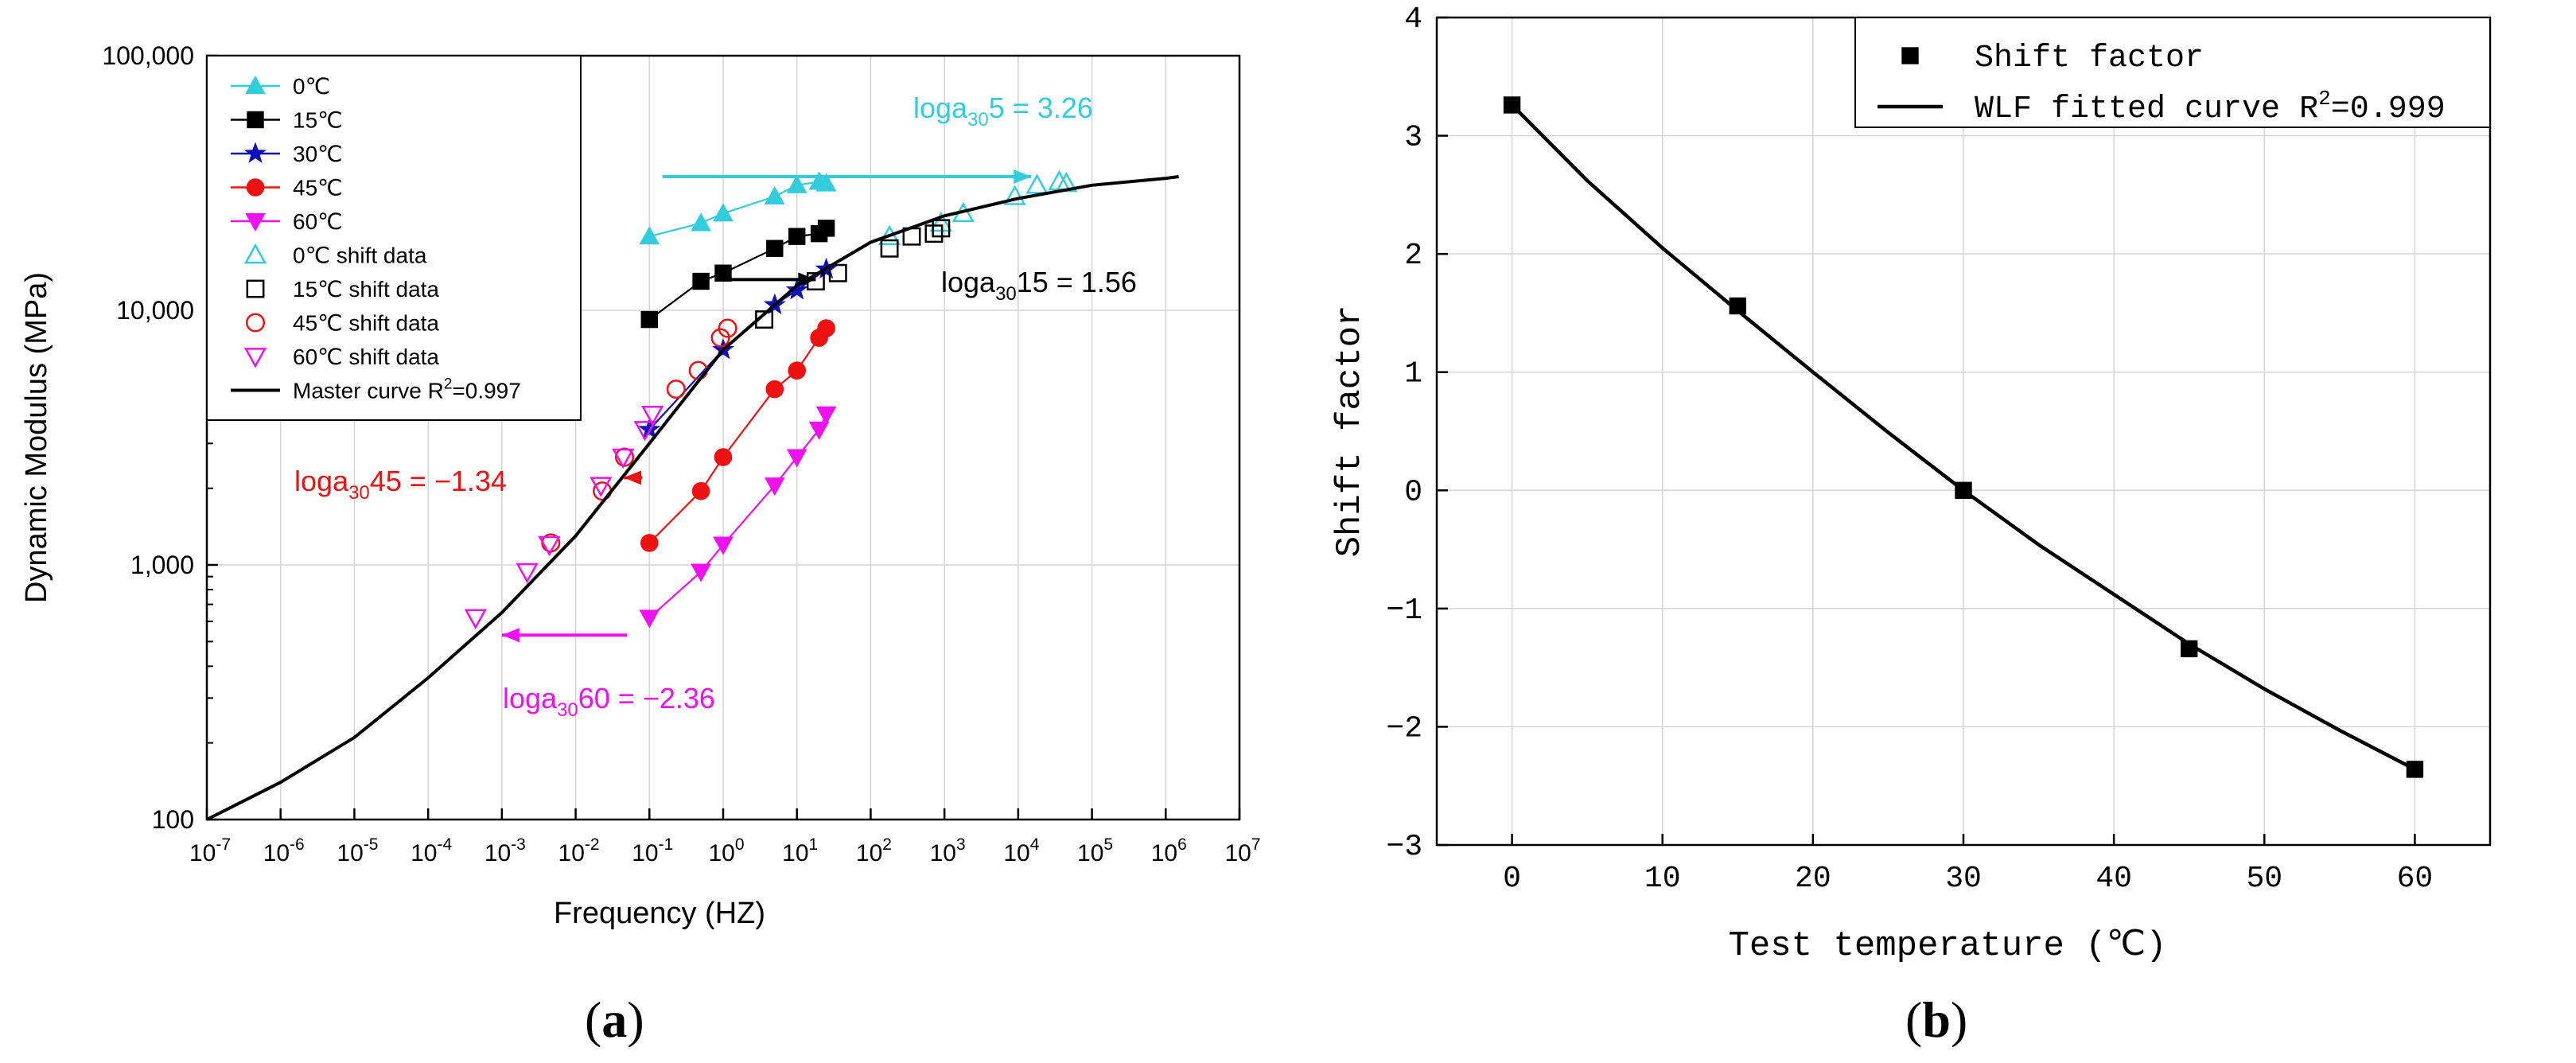 This screenshot has width=2576, height=1063. I want to click on x-tick-label: 60, so click(2415, 879).